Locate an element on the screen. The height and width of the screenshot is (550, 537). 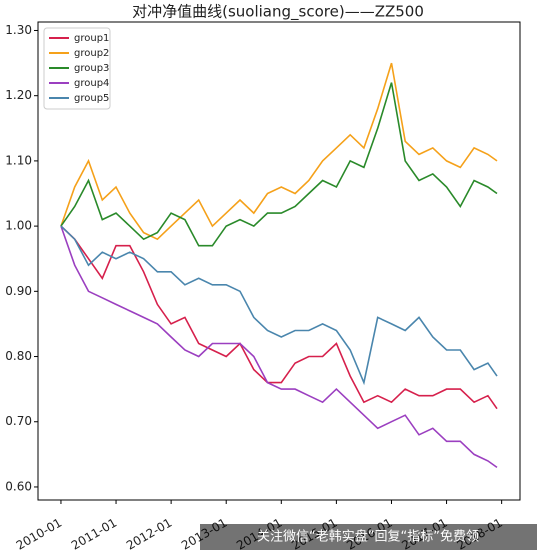
x-tick-label: 2010-01 is located at coordinates (39, 533).